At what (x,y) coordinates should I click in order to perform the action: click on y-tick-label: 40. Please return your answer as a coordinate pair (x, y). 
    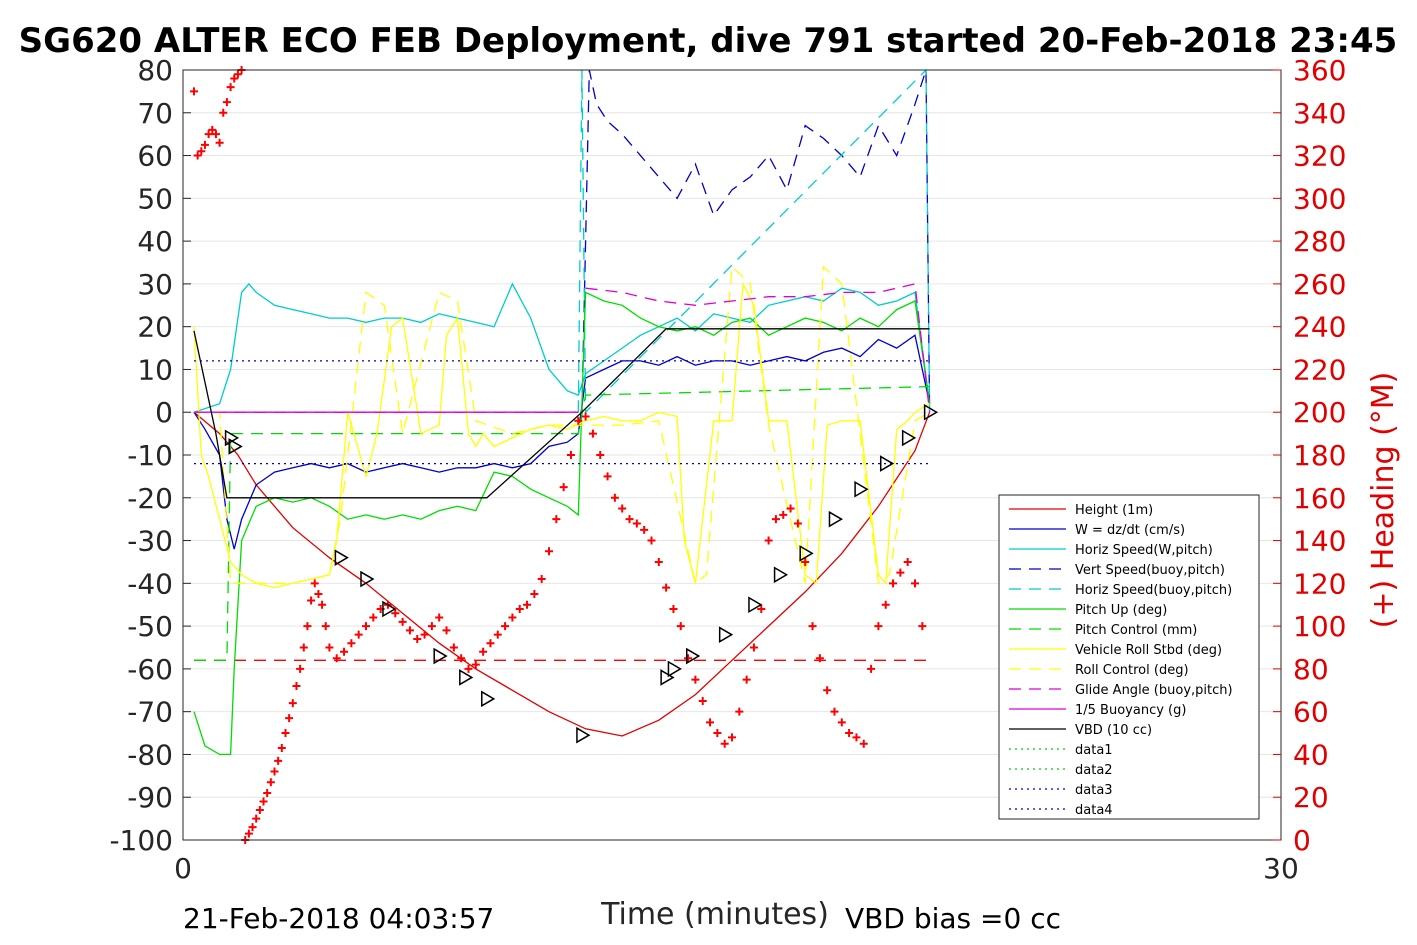
    Looking at the image, I should click on (155, 241).